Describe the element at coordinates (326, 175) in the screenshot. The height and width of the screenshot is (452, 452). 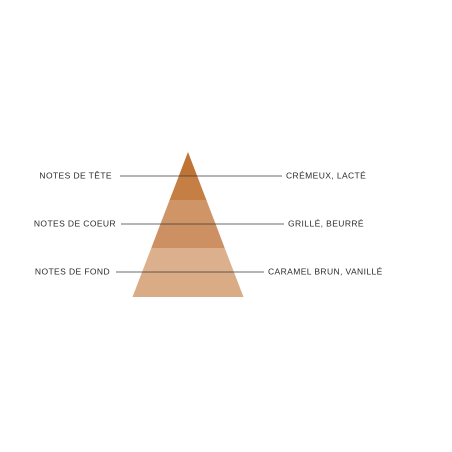
I see `tier-notes: CRÉMEUX, LACTÉ` at that location.